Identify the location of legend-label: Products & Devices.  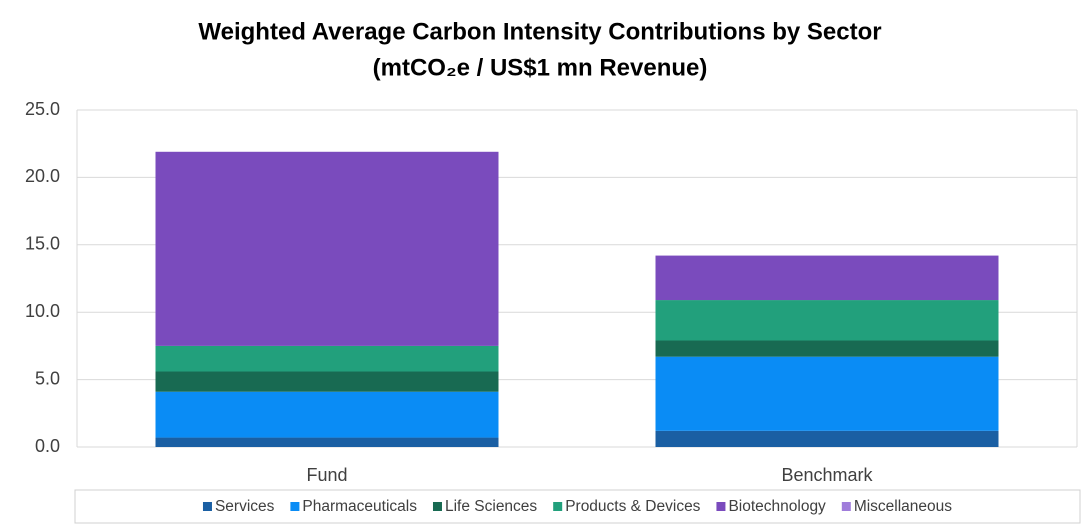
(632, 506).